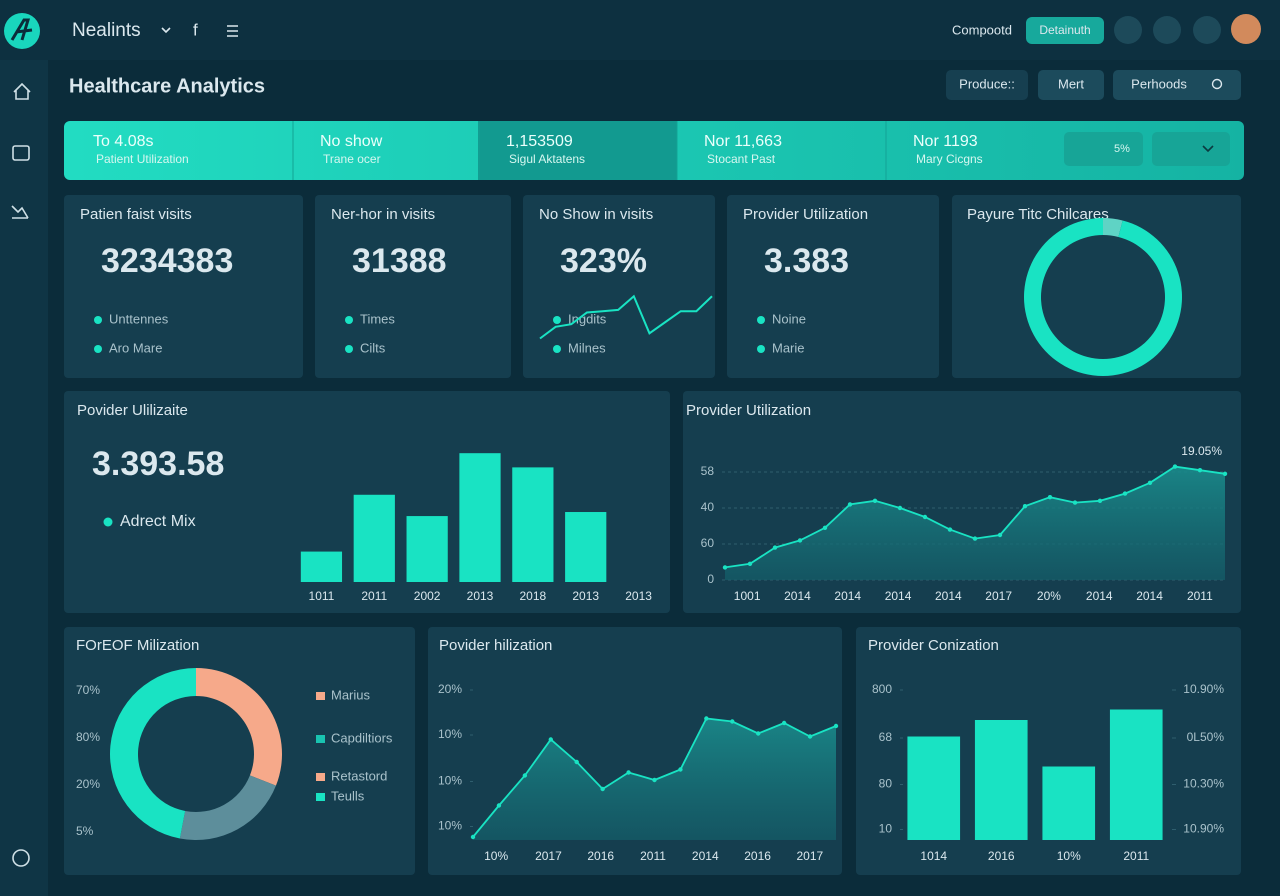  What do you see at coordinates (626, 317) in the screenshot?
I see `sparkline` at bounding box center [626, 317].